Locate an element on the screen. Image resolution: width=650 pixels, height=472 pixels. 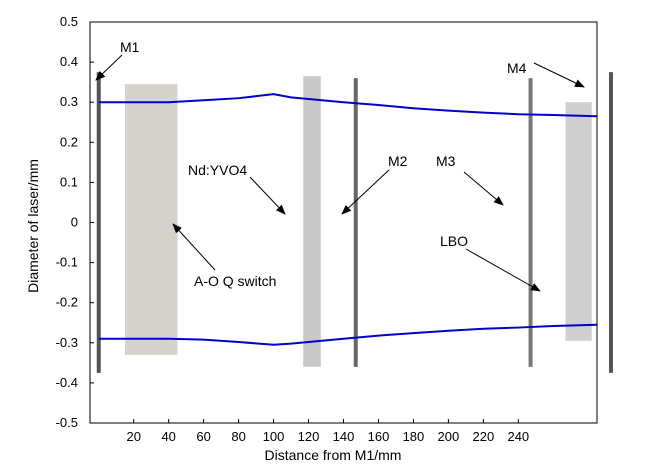
x-tick-label: 120 is located at coordinates (309, 436).